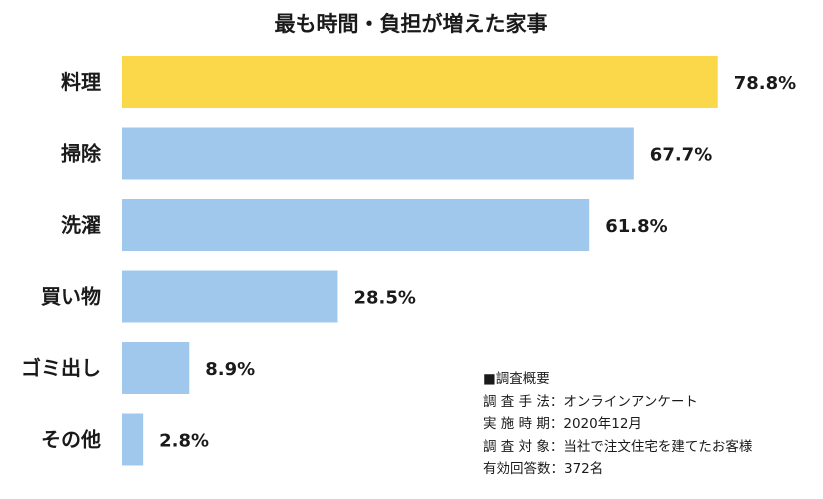 The width and height of the screenshot is (823, 499). What do you see at coordinates (81, 154) in the screenshot?
I see `category-label: 掃除` at bounding box center [81, 154].